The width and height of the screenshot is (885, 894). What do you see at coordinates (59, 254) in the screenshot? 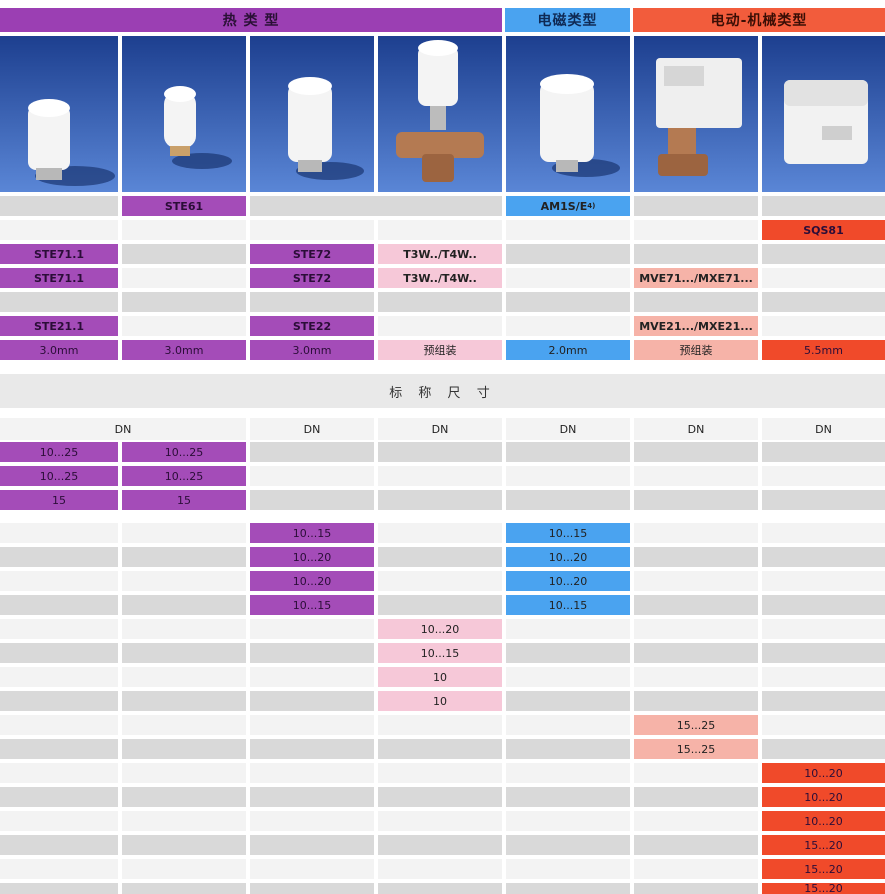
I see `product-ste71: STE71.1` at bounding box center [59, 254].